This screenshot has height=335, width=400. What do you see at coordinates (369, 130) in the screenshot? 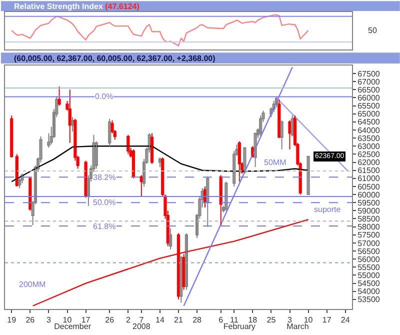
I see `y-tick-label: 64000` at bounding box center [369, 130].